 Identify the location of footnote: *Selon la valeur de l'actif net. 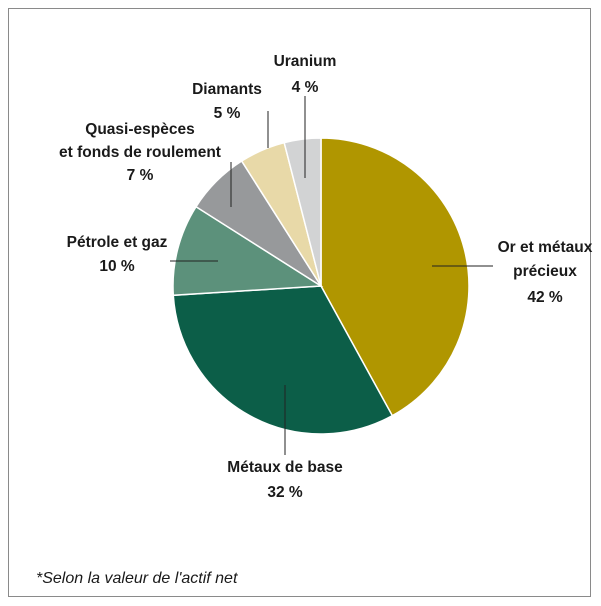
(137, 578).